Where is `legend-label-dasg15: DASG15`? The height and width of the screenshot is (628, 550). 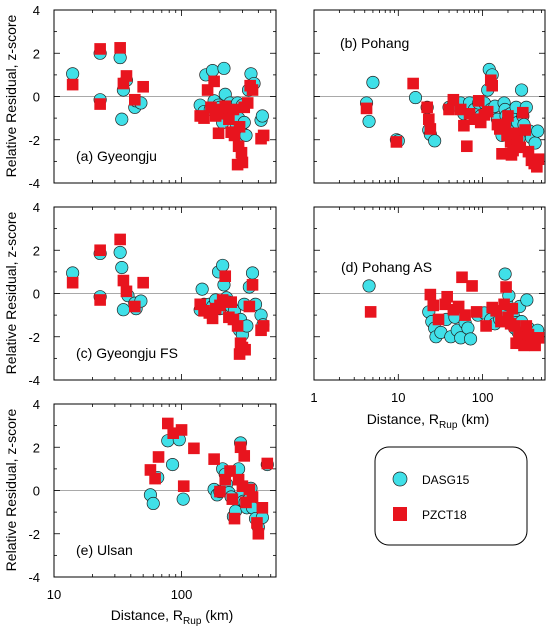 legend-label-dasg15: DASG15 is located at coordinates (446, 480).